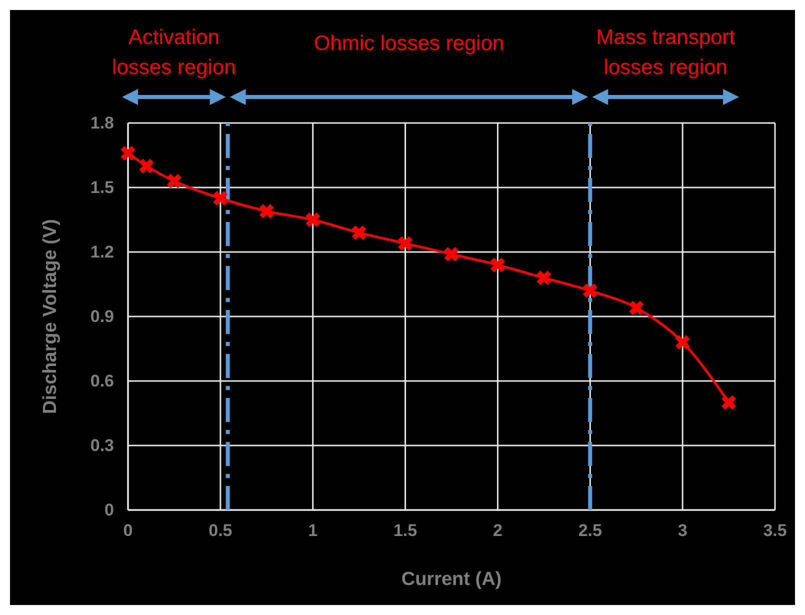 This screenshot has height=615, width=805. Describe the element at coordinates (451, 579) in the screenshot. I see `x-axis-title: Current (A)` at that location.